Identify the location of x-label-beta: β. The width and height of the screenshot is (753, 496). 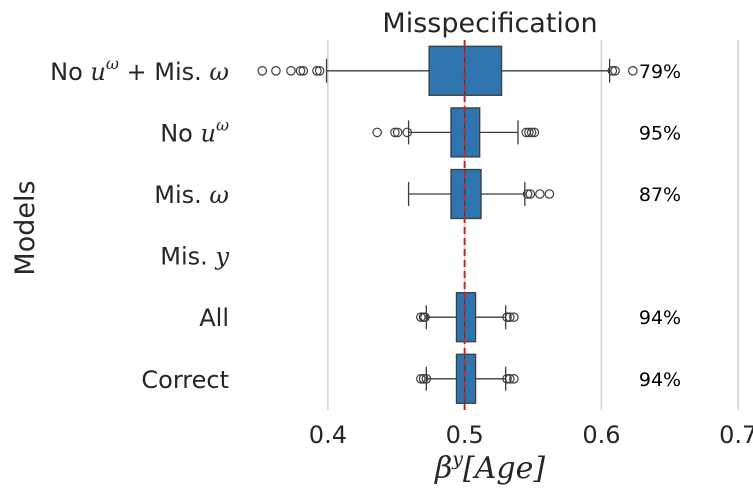
(443, 468).